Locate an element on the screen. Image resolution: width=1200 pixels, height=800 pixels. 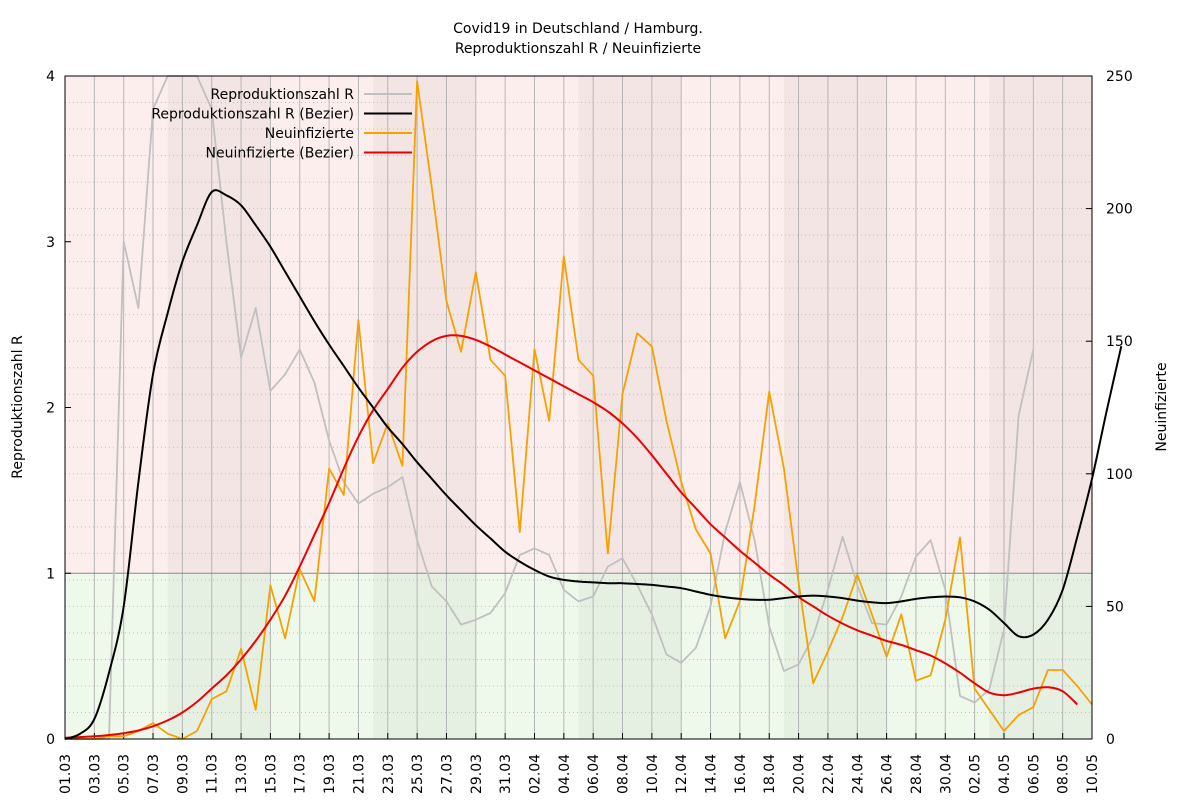
y-axis-right-ticks: 0 50 100 150 200 250 is located at coordinates (1109, 408).